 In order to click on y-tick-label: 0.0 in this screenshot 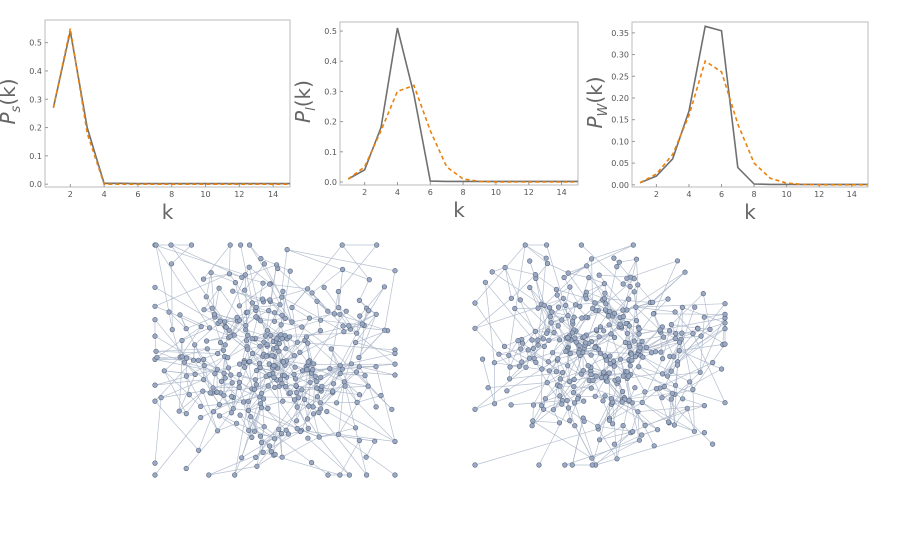, I will do `click(330, 182)`.